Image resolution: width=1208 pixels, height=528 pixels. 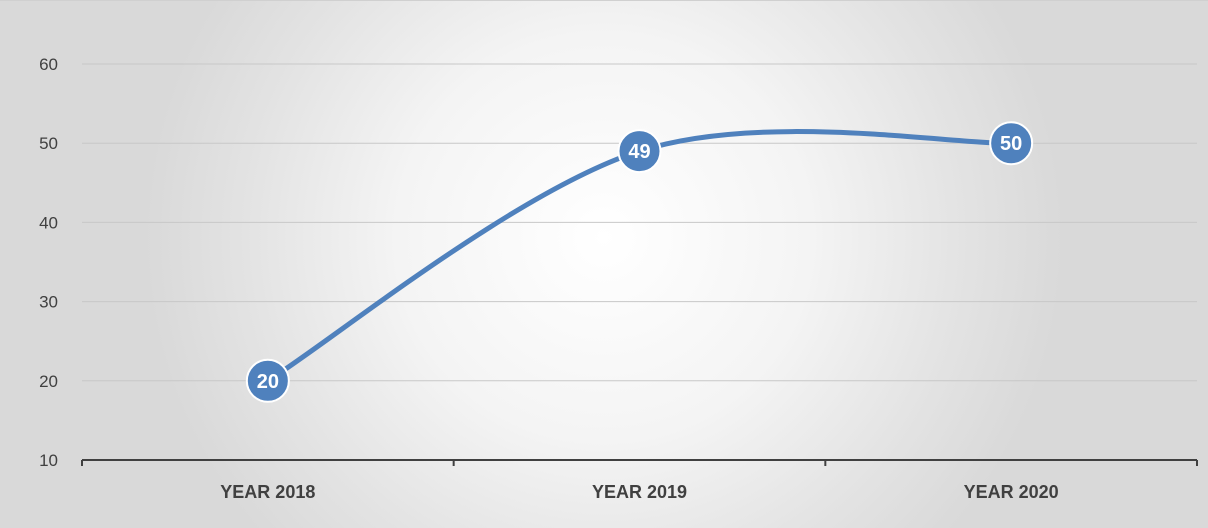 What do you see at coordinates (48, 262) in the screenshot?
I see `y-axis-labels: 10 20 30 40 50 60` at bounding box center [48, 262].